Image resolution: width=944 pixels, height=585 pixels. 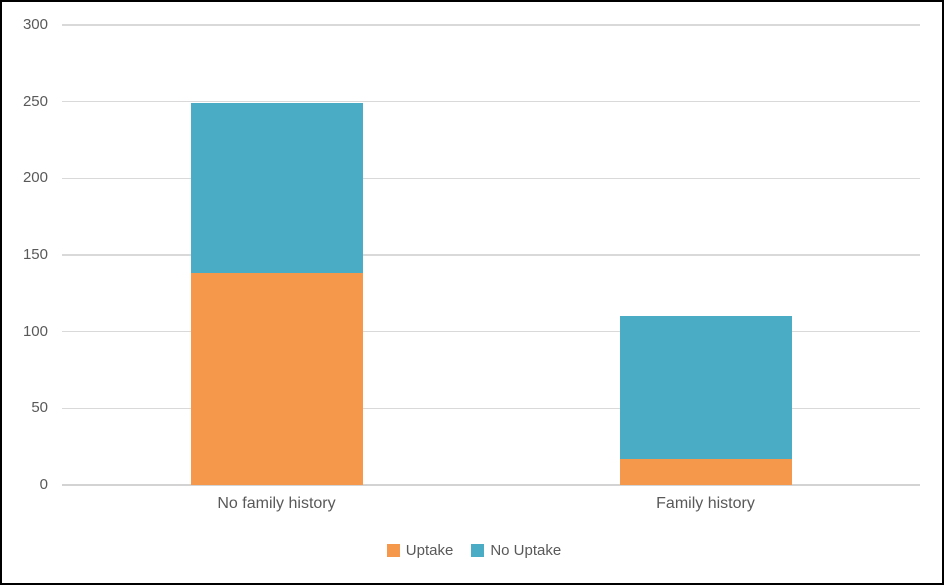 I want to click on y-axis: 0 50 100 150 200 250 300, so click(x=25, y=292).